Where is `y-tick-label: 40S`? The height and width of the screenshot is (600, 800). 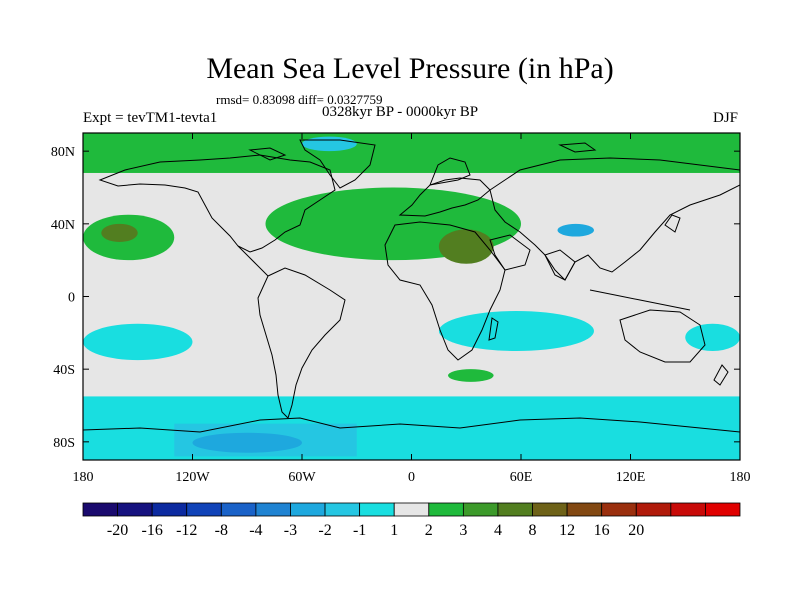
y-tick-label: 40S is located at coordinates (64, 370).